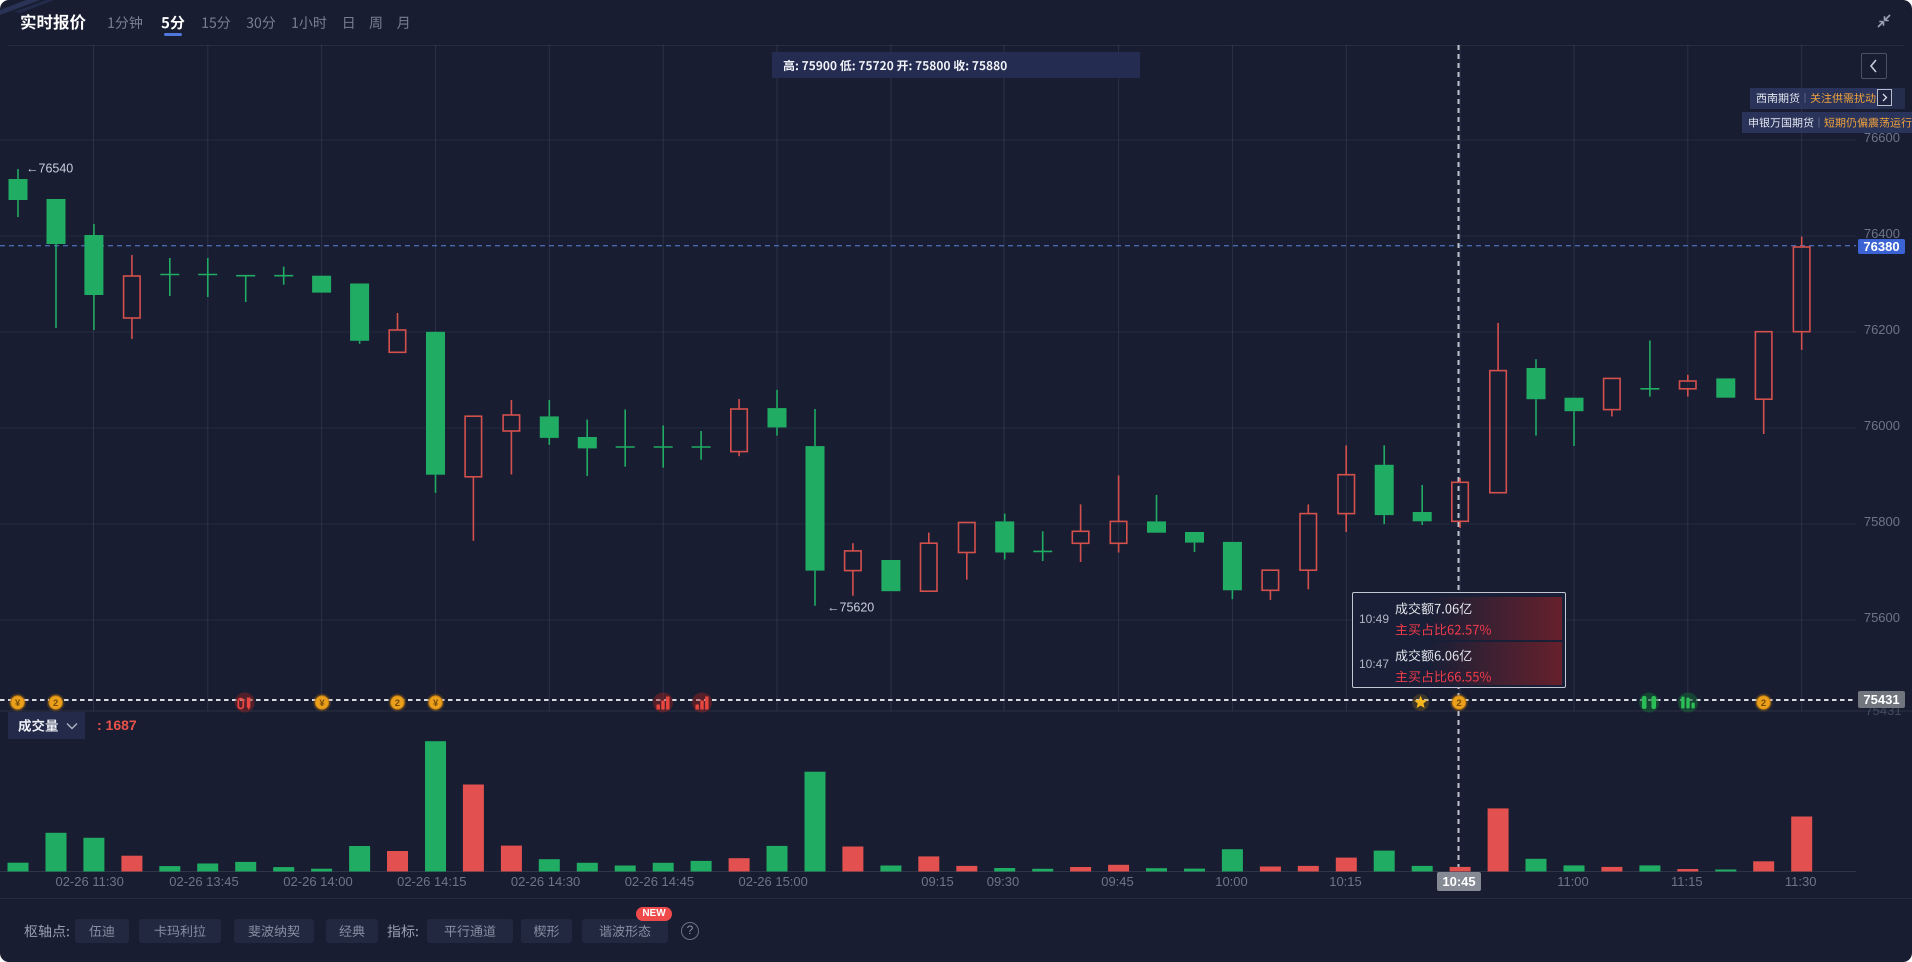 The height and width of the screenshot is (962, 1912). Describe the element at coordinates (49, 169) in the screenshot. I see `svg-text: ←76540` at that location.